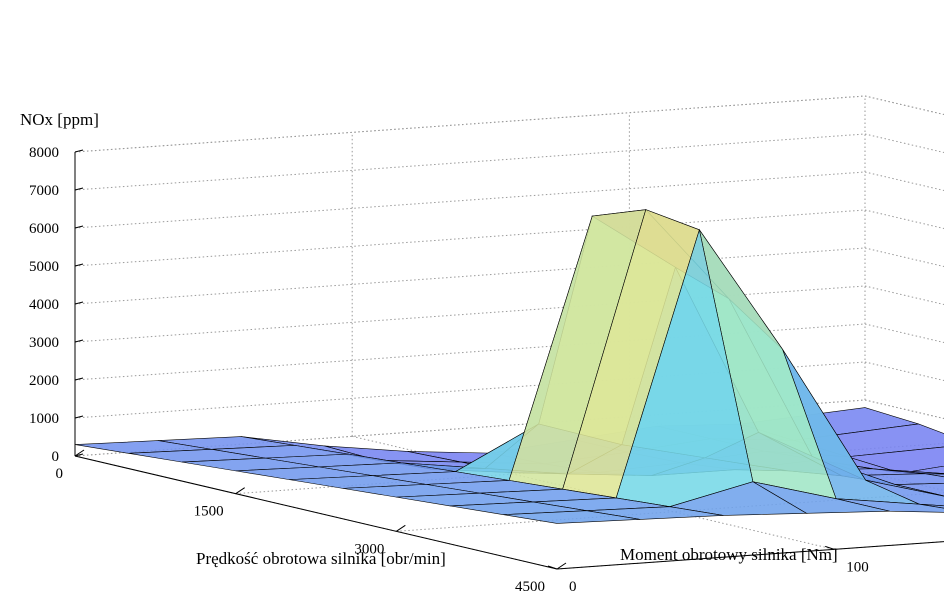 This screenshot has width=944, height=595. Describe the element at coordinates (321, 558) in the screenshot. I see `x-axis-label: Prędkość obrotowa silnika [obr/min]` at that location.